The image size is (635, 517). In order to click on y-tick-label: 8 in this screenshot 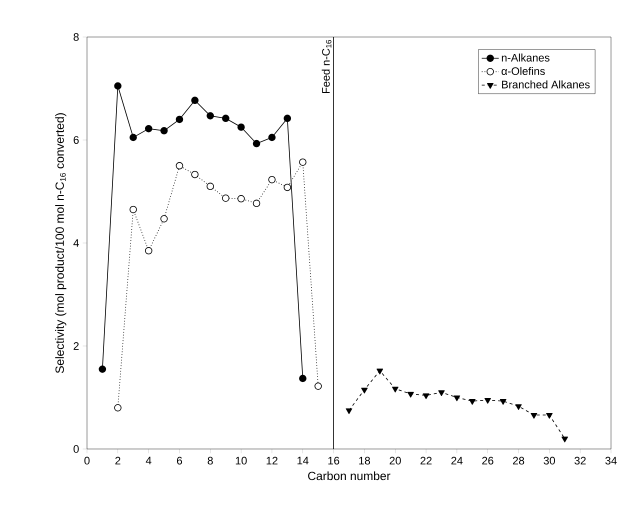, I will do `click(76, 37)`.